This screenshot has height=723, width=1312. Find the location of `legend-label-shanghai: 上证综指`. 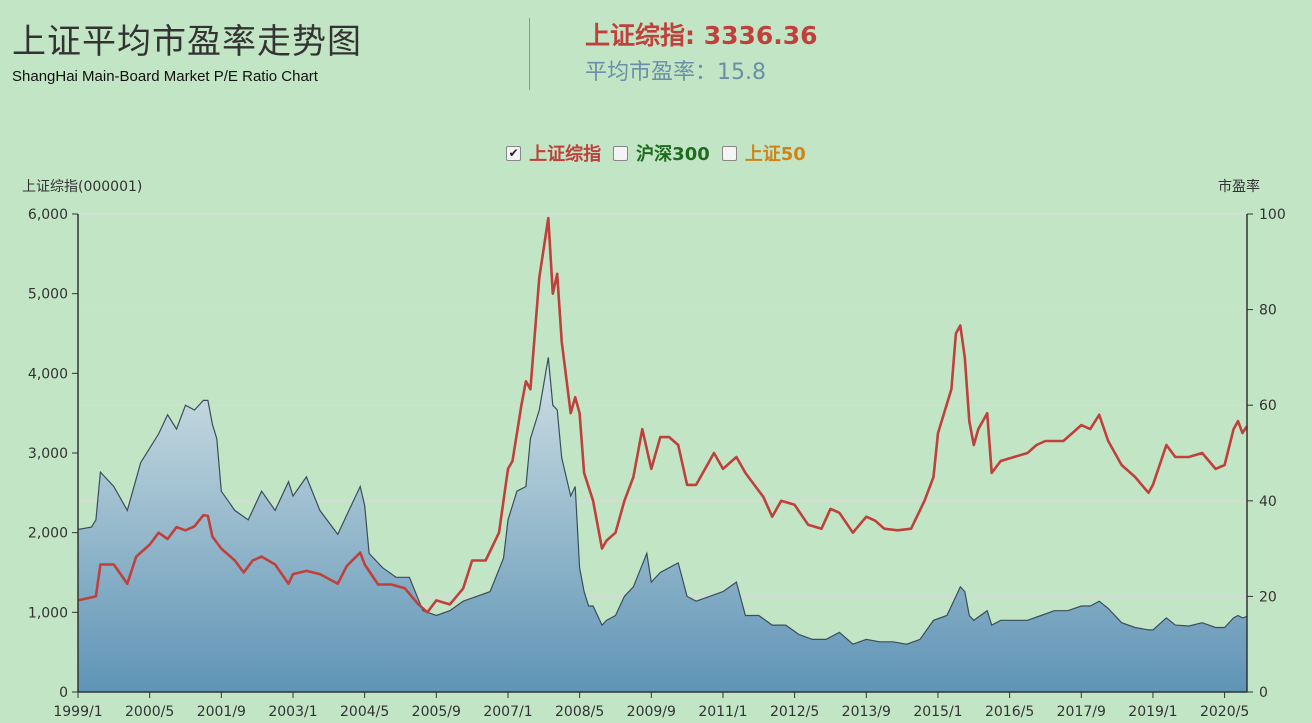

legend-label-shanghai: 上证综指 is located at coordinates (565, 154).